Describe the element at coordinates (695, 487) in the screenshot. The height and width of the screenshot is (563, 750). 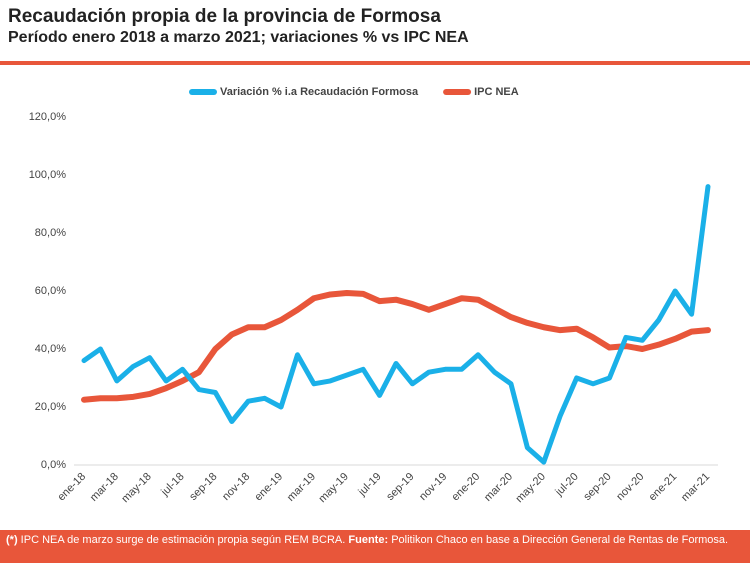
I see `x-tick-label: mar-21` at that location.